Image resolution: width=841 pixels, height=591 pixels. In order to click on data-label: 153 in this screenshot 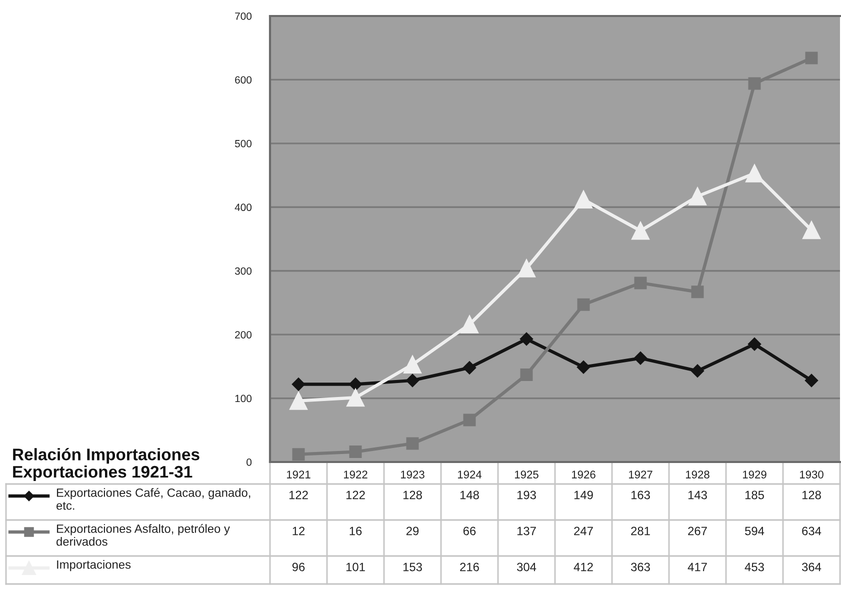, I will do `click(412, 567)`.